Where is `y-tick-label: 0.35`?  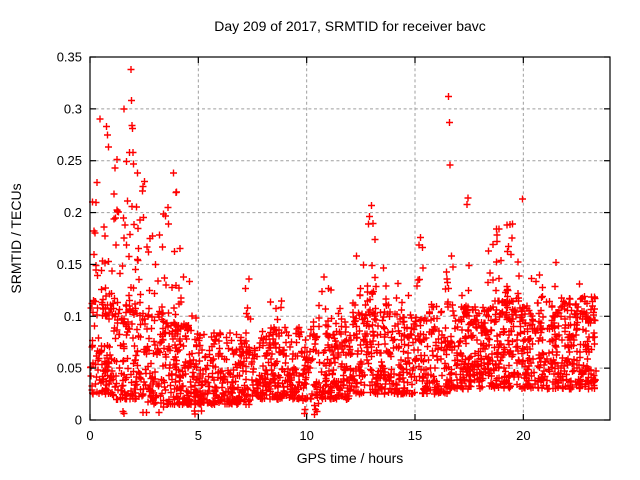 y-tick-label: 0.35 is located at coordinates (69, 57).